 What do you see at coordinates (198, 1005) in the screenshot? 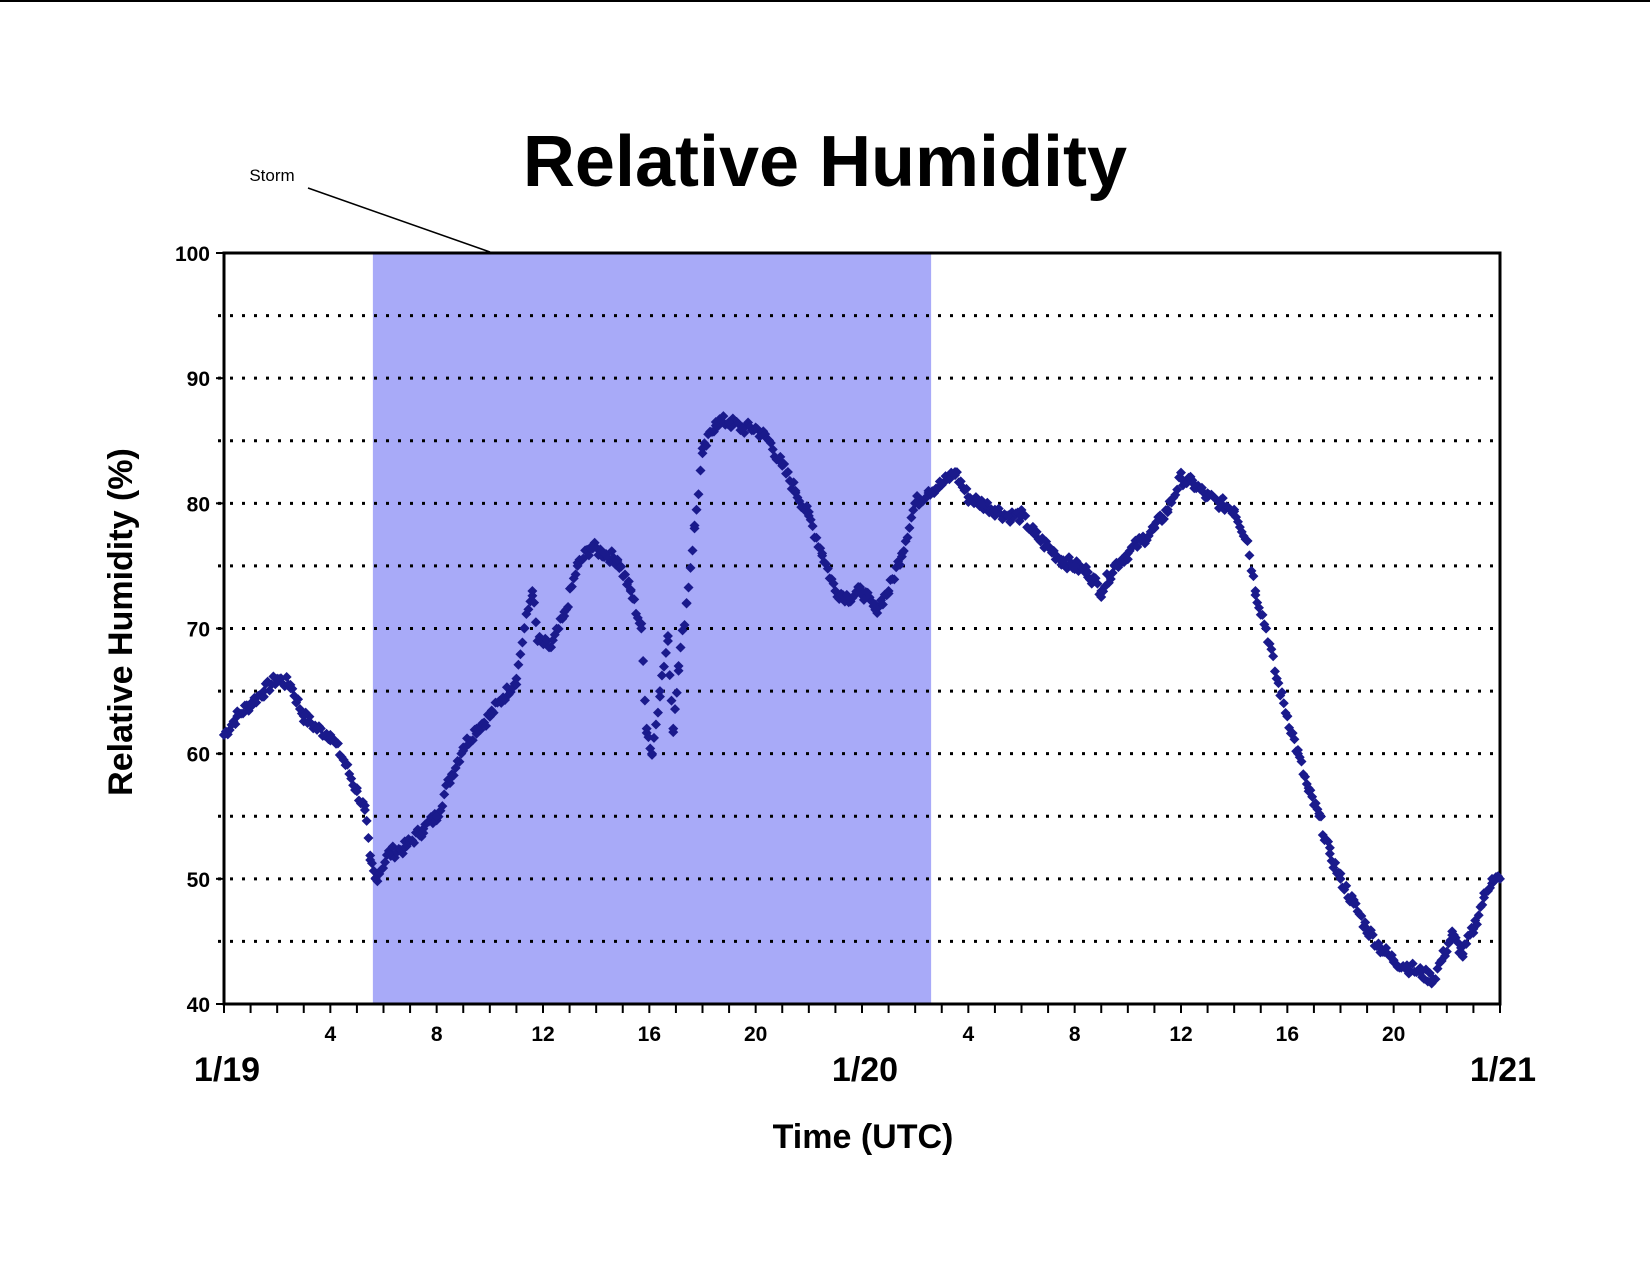
I see `y-tick-label-40: 40` at bounding box center [198, 1005].